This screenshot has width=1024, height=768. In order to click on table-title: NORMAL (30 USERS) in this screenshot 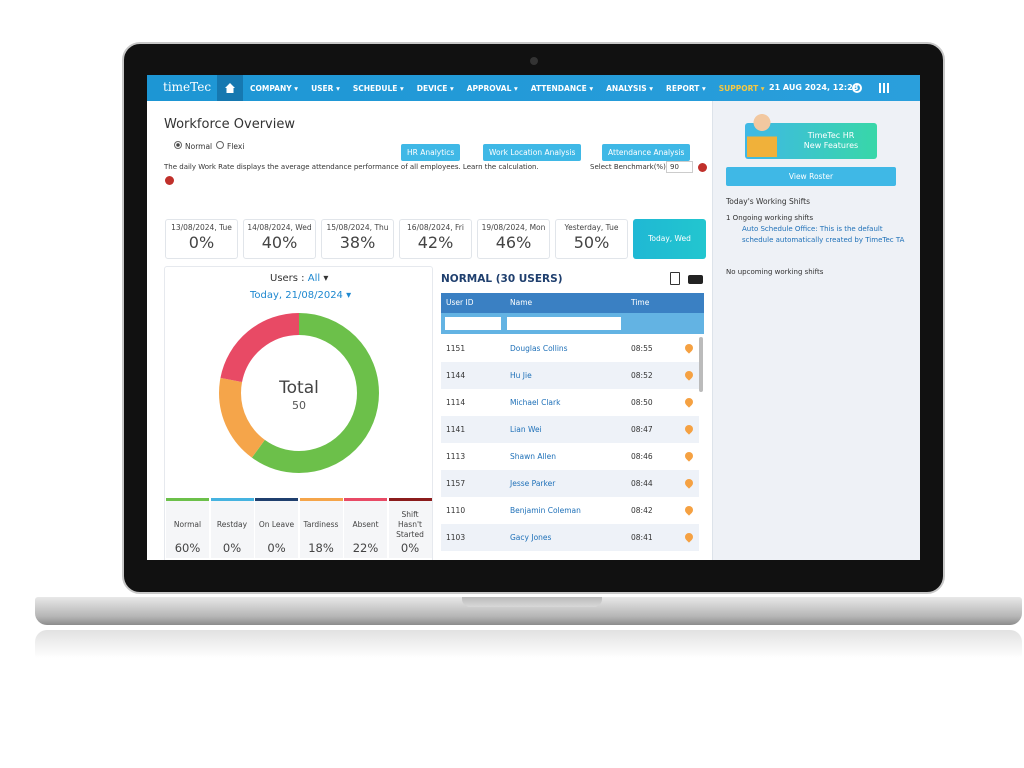, I will do `click(502, 279)`.